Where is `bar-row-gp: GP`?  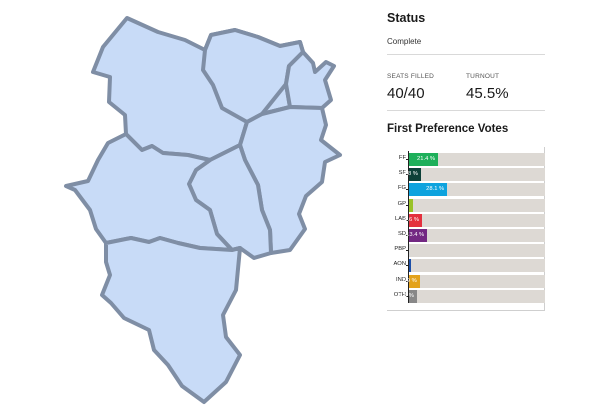 bar-row-gp: GP is located at coordinates (466, 205).